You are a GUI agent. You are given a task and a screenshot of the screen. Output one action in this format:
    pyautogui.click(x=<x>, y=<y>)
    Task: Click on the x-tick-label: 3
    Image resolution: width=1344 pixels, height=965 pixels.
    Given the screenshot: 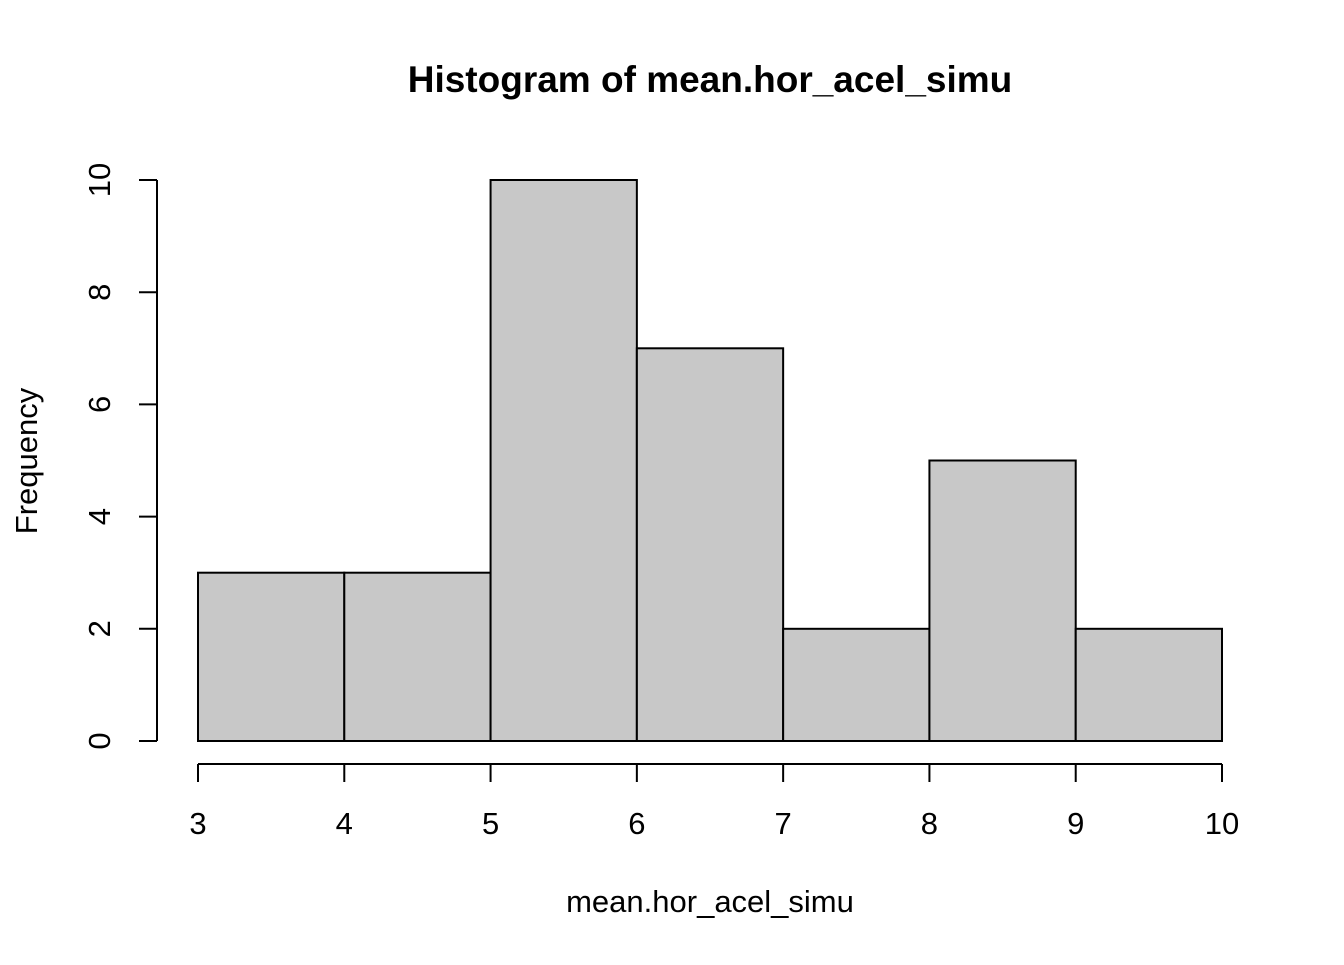 What is the action you would take?
    pyautogui.click(x=197, y=823)
    